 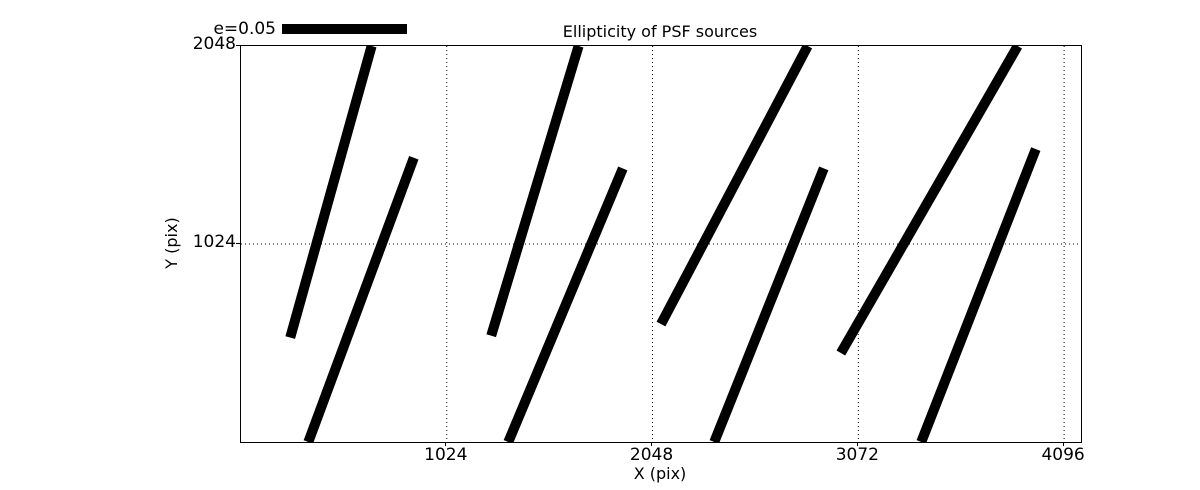 What do you see at coordinates (660, 473) in the screenshot?
I see `x-axis-label: X (pix)` at bounding box center [660, 473].